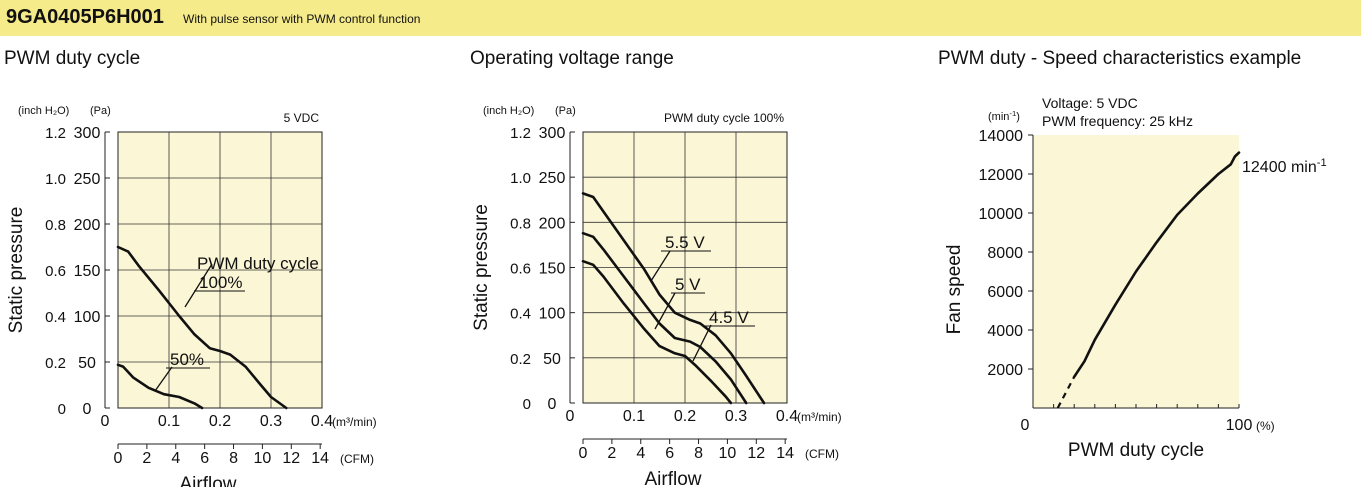  What do you see at coordinates (187, 359) in the screenshot?
I see `series-label: 50%` at bounding box center [187, 359].